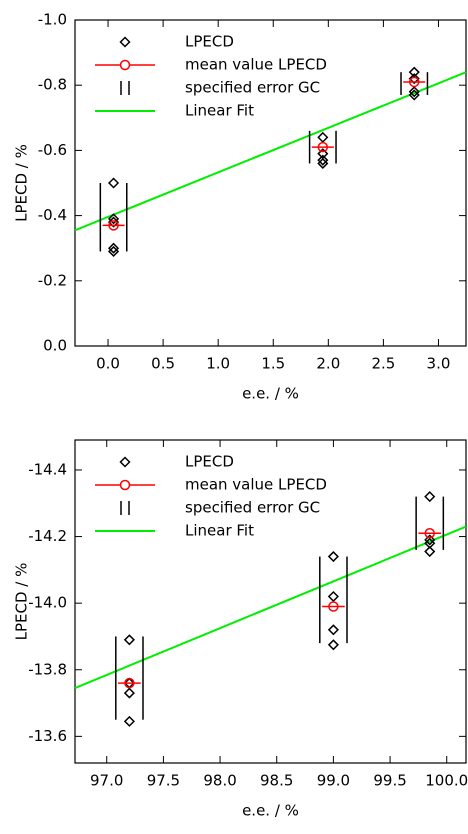  What do you see at coordinates (383, 364) in the screenshot?
I see `x-tick-label: 2.5` at bounding box center [383, 364].